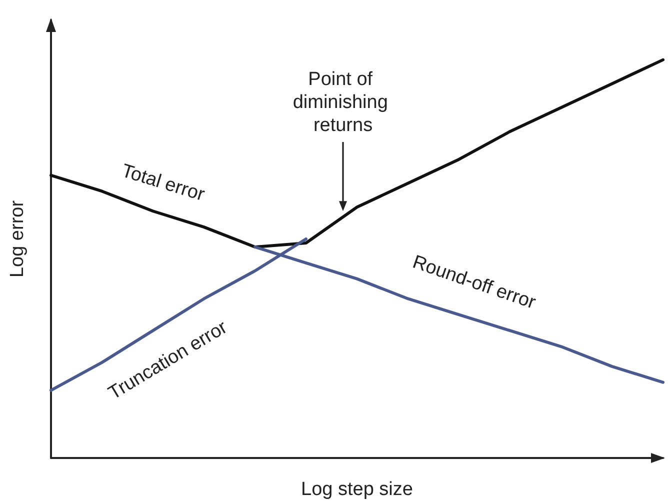 The height and width of the screenshot is (504, 668). What do you see at coordinates (357, 489) in the screenshot?
I see `x-axis-title: Log step size` at bounding box center [357, 489].